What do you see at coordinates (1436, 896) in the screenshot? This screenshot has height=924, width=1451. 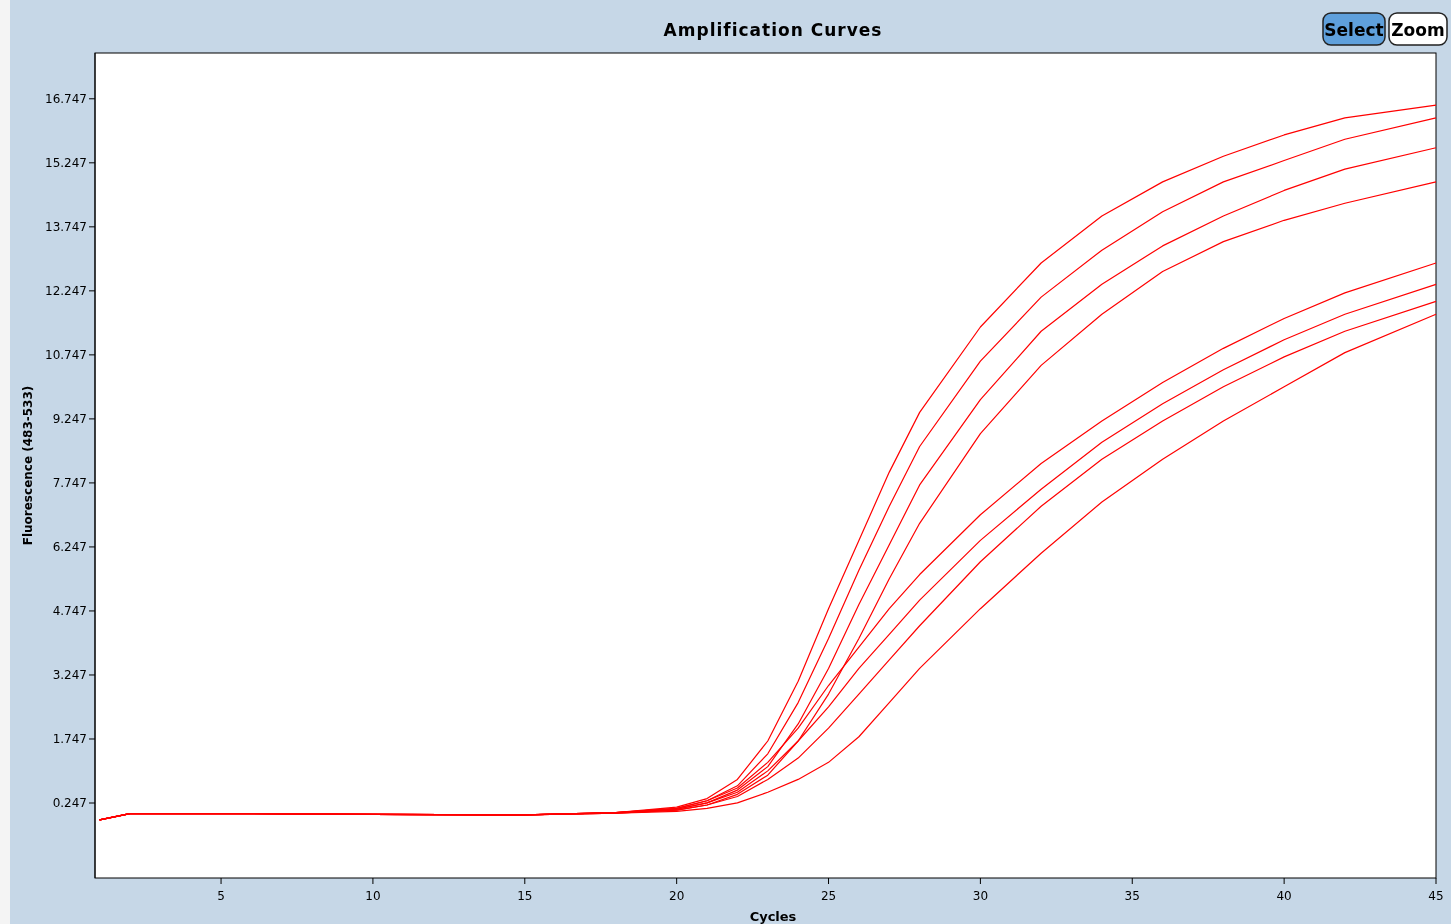 I see `x-tick-label: 45` at bounding box center [1436, 896].